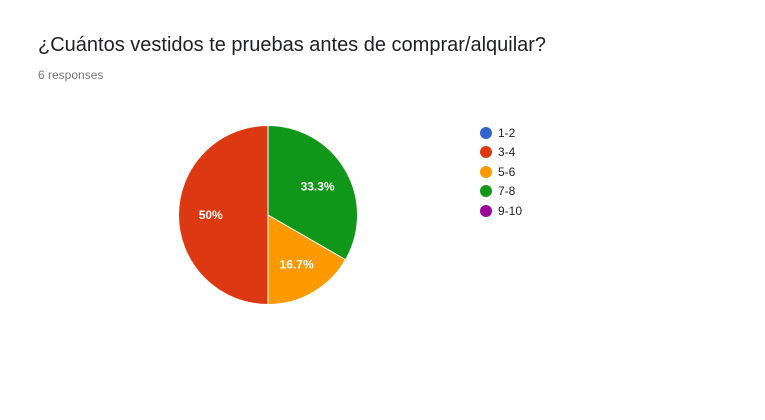 Image resolution: width=765 pixels, height=420 pixels. What do you see at coordinates (318, 186) in the screenshot?
I see `pie-label-7-8: 33.3%` at bounding box center [318, 186].